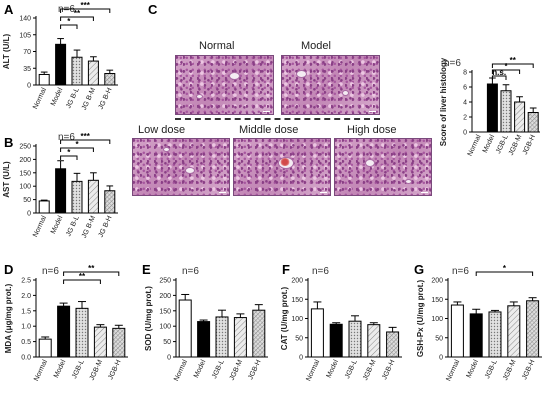  I want to click on y-axis-label: ALT (U/L), so click(6, 51).